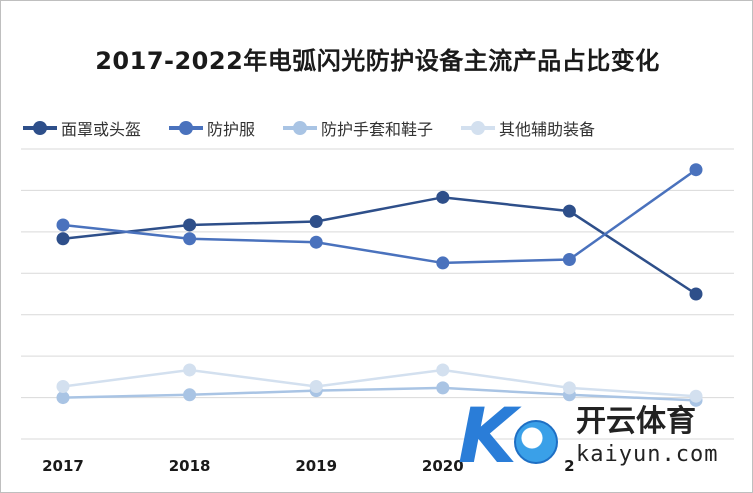 Image resolution: width=753 pixels, height=493 pixels. Describe the element at coordinates (569, 466) in the screenshot. I see `x-tick-label: 2` at that location.